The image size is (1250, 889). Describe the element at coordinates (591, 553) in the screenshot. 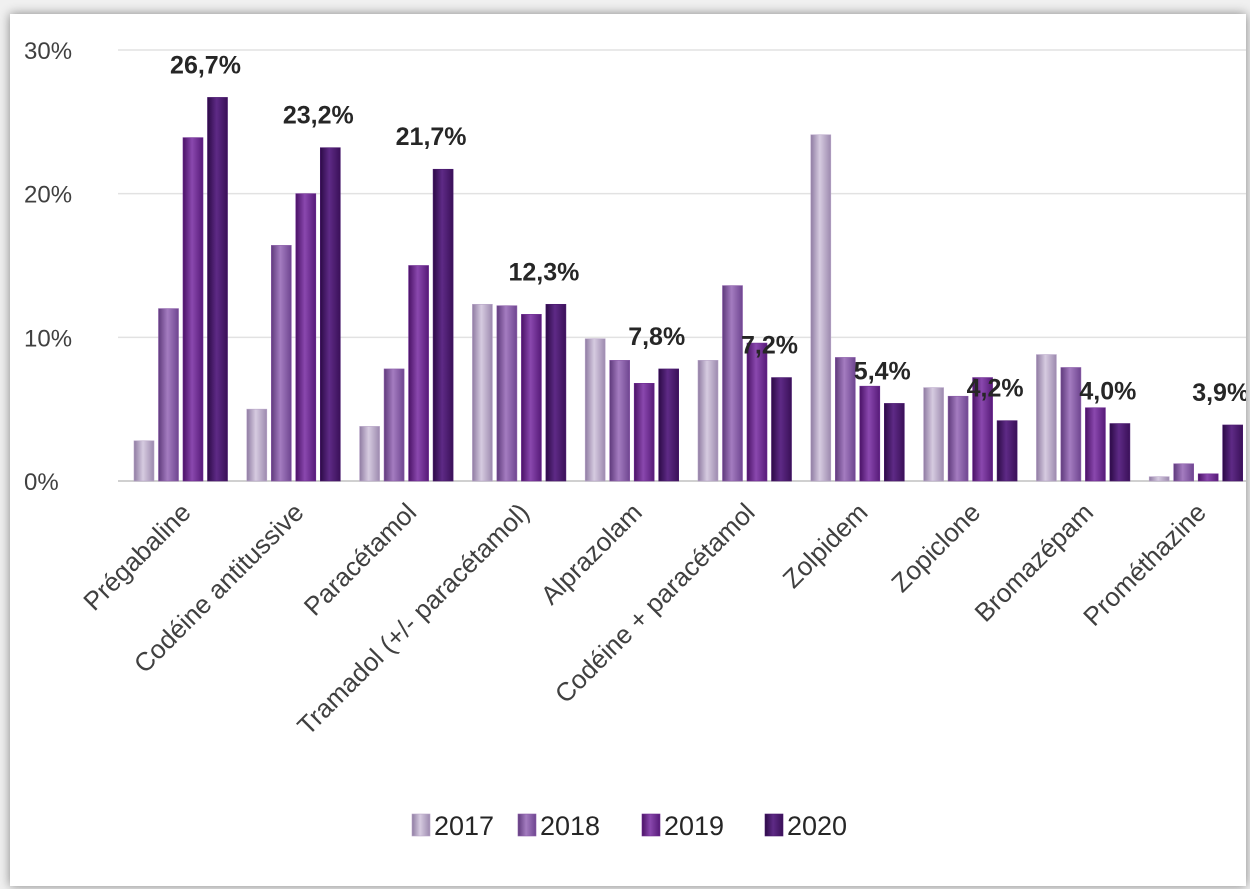

I see `category-label: Alprazolam` at that location.